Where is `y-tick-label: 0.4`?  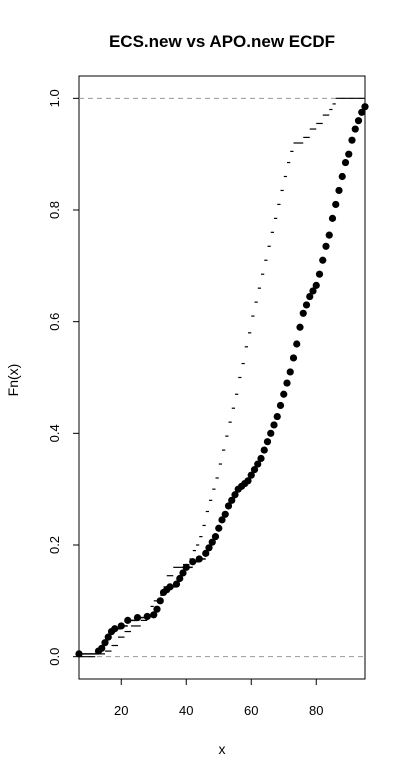 y-tick-label: 0.4 is located at coordinates (54, 433).